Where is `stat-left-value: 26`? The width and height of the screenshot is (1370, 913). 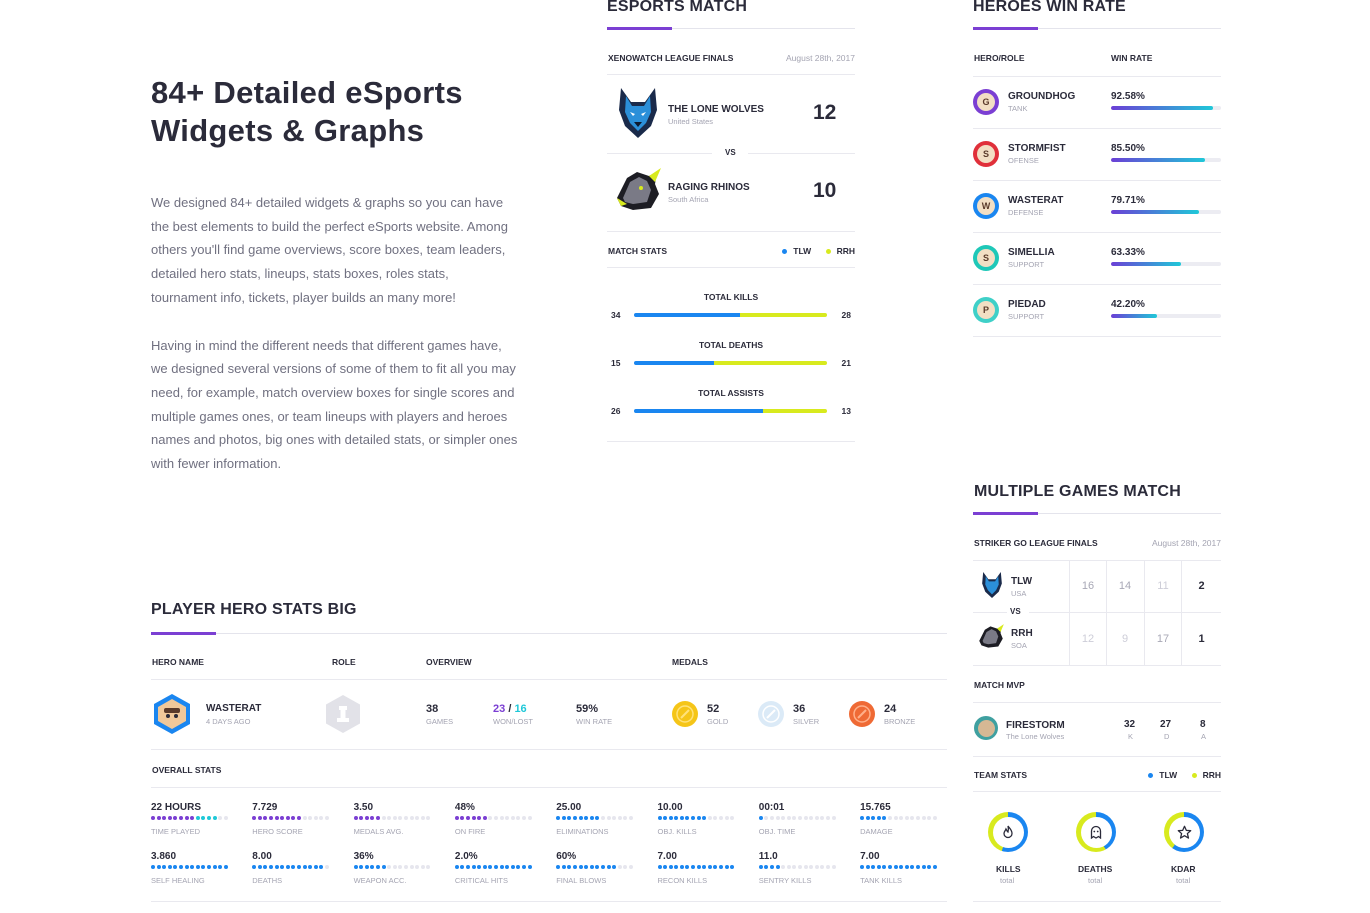
stat-left-value: 26 is located at coordinates (616, 411).